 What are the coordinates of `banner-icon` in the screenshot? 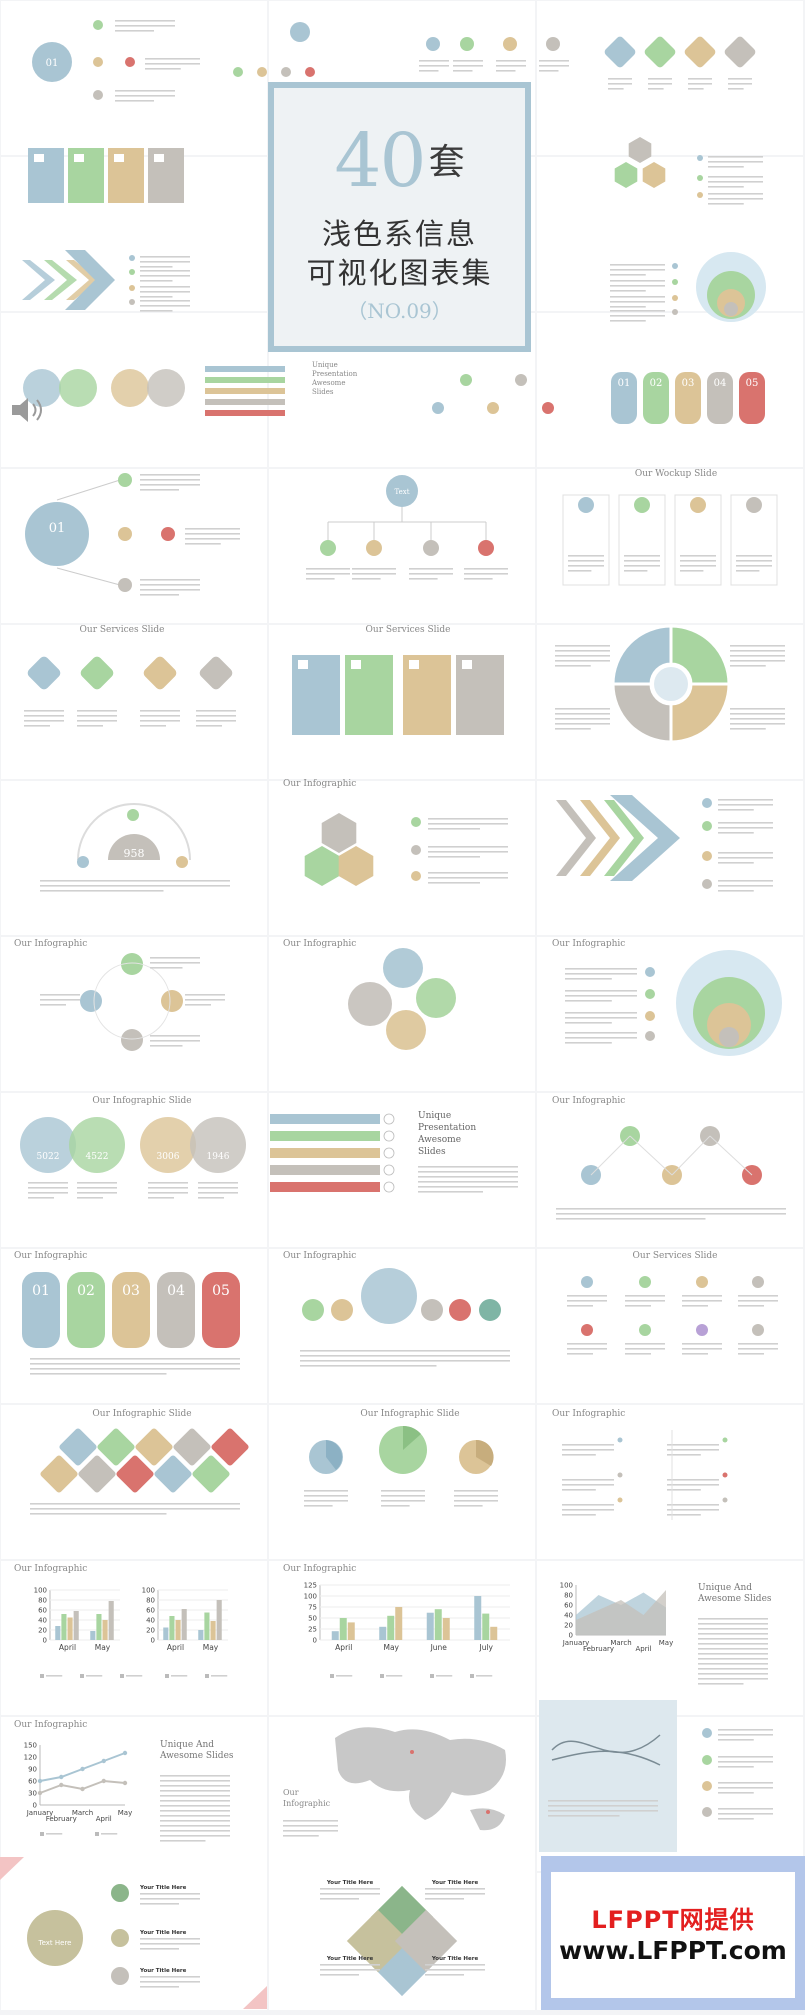 It's located at (389, 1170).